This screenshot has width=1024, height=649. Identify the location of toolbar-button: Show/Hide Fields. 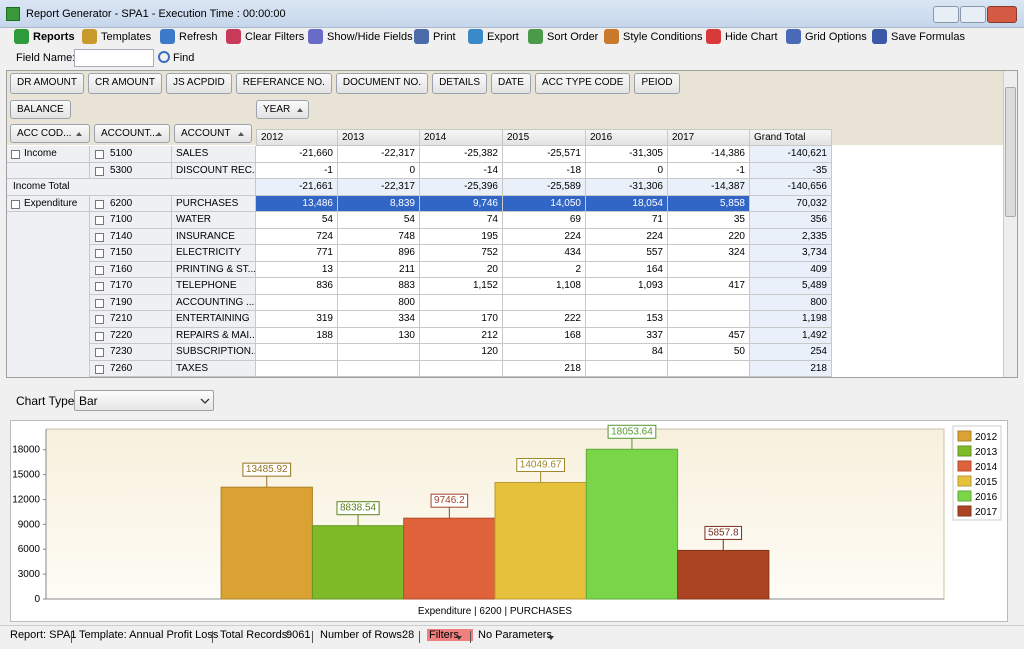
(370, 37).